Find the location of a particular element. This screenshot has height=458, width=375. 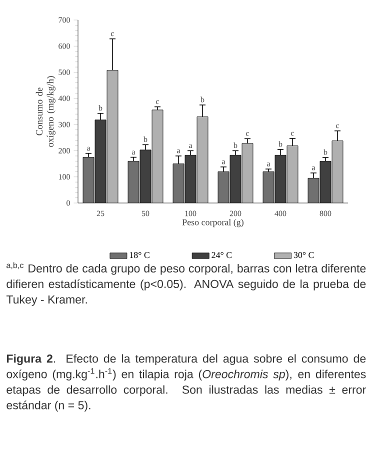

y-axis-title: Consumo de oxígeno (mg/kg/h) is located at coordinates (46, 111).